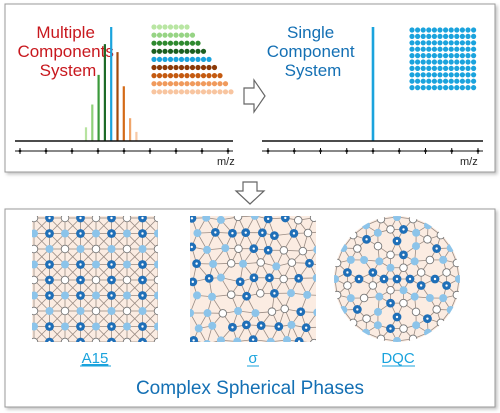 Image resolution: width=500 pixels, height=413 pixels. What do you see at coordinates (311, 51) in the screenshot?
I see `single-label-line-2: Component` at bounding box center [311, 51].